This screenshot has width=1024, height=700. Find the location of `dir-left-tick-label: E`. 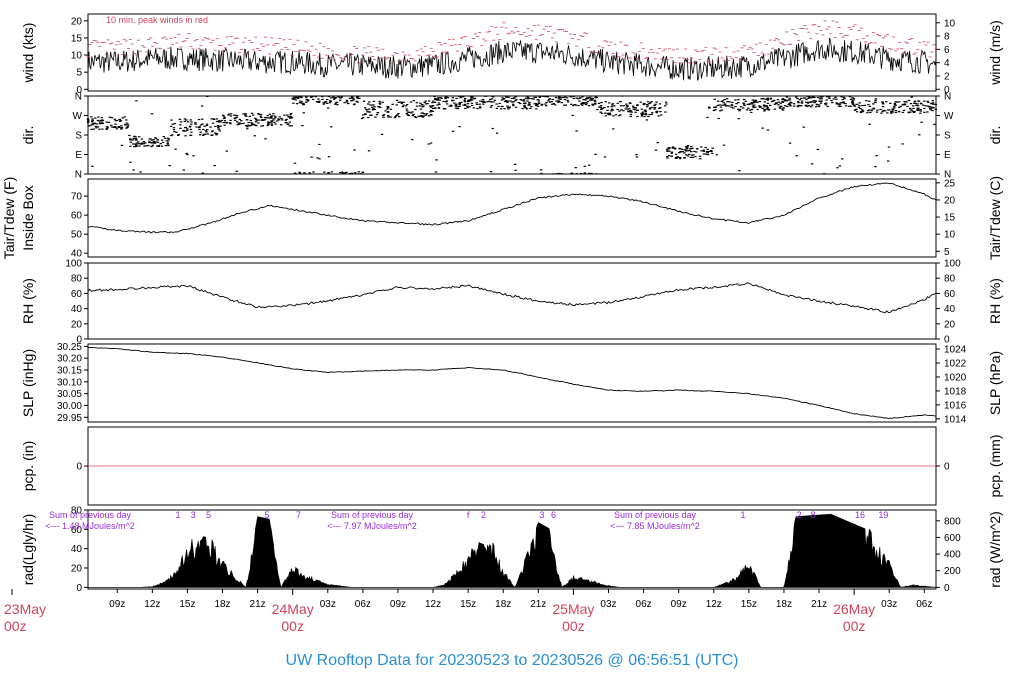

dir-left-tick-label: E is located at coordinates (78, 155).